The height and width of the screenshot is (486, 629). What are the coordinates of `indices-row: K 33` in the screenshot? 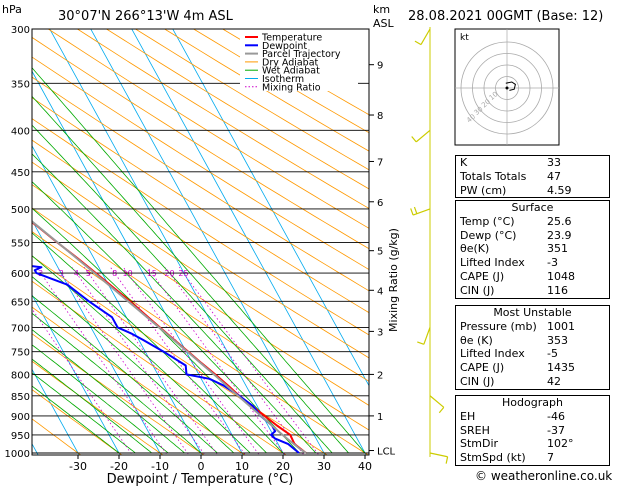 It's located at (532, 163).